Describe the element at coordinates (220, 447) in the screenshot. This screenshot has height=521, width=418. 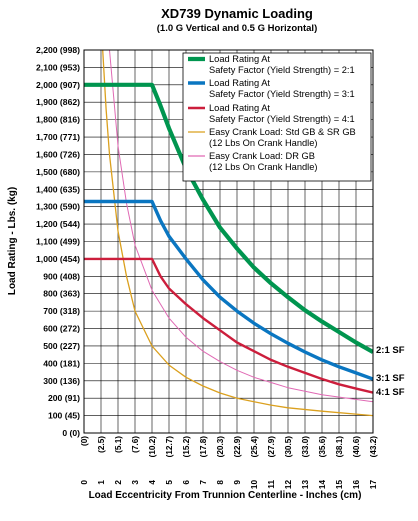
I see `x-tick-label-cm: (20.3)` at that location.